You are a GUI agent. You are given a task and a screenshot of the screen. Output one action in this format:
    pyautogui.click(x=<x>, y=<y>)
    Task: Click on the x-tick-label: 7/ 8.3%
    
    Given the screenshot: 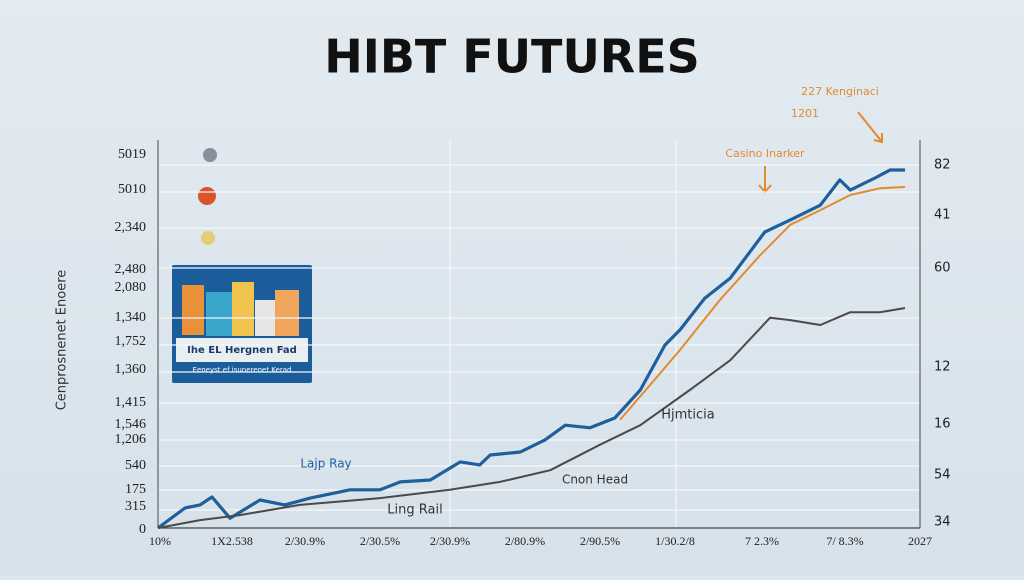 What is the action you would take?
    pyautogui.click(x=844, y=541)
    